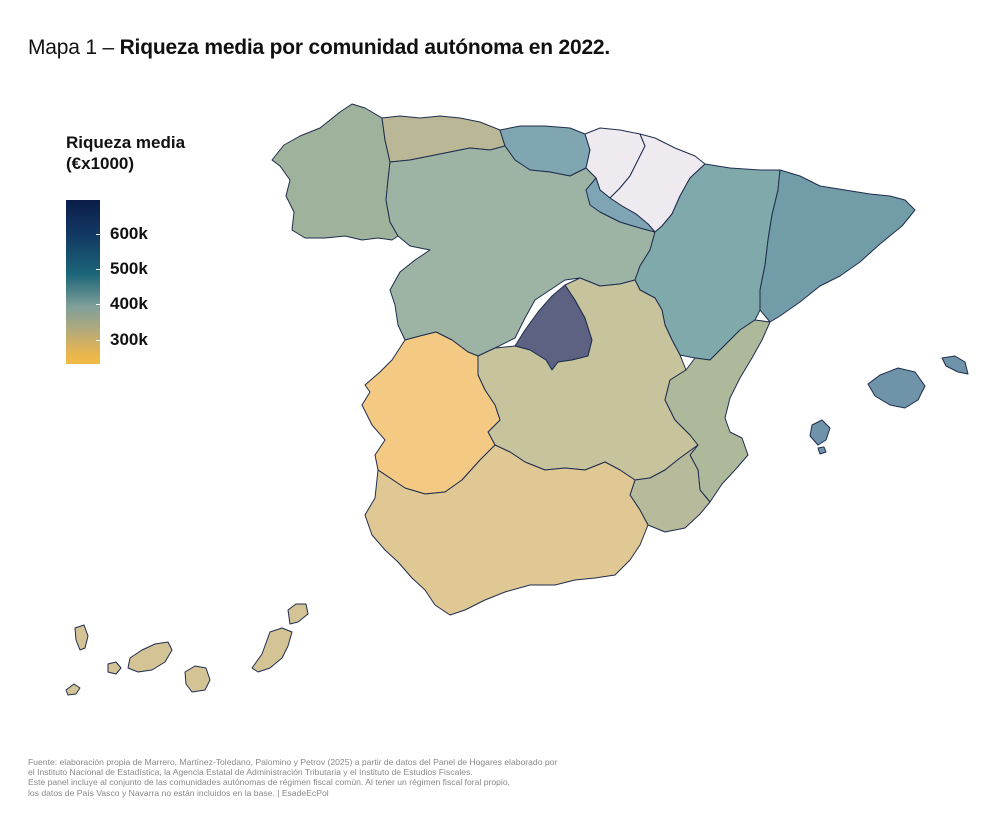 The height and width of the screenshot is (817, 1000). Describe the element at coordinates (74, 47) in the screenshot. I see `map-title-prefix: Mapa 1 –` at that location.